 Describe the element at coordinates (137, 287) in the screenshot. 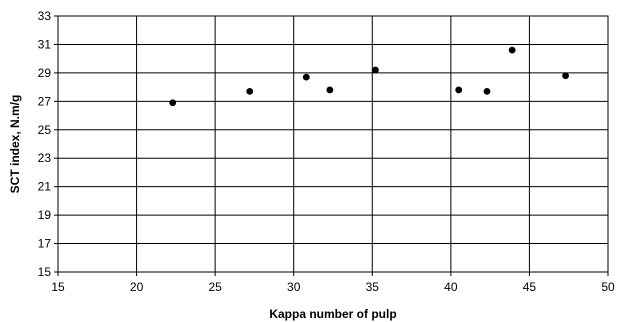

I see `x-tick-label: 20` at that location.